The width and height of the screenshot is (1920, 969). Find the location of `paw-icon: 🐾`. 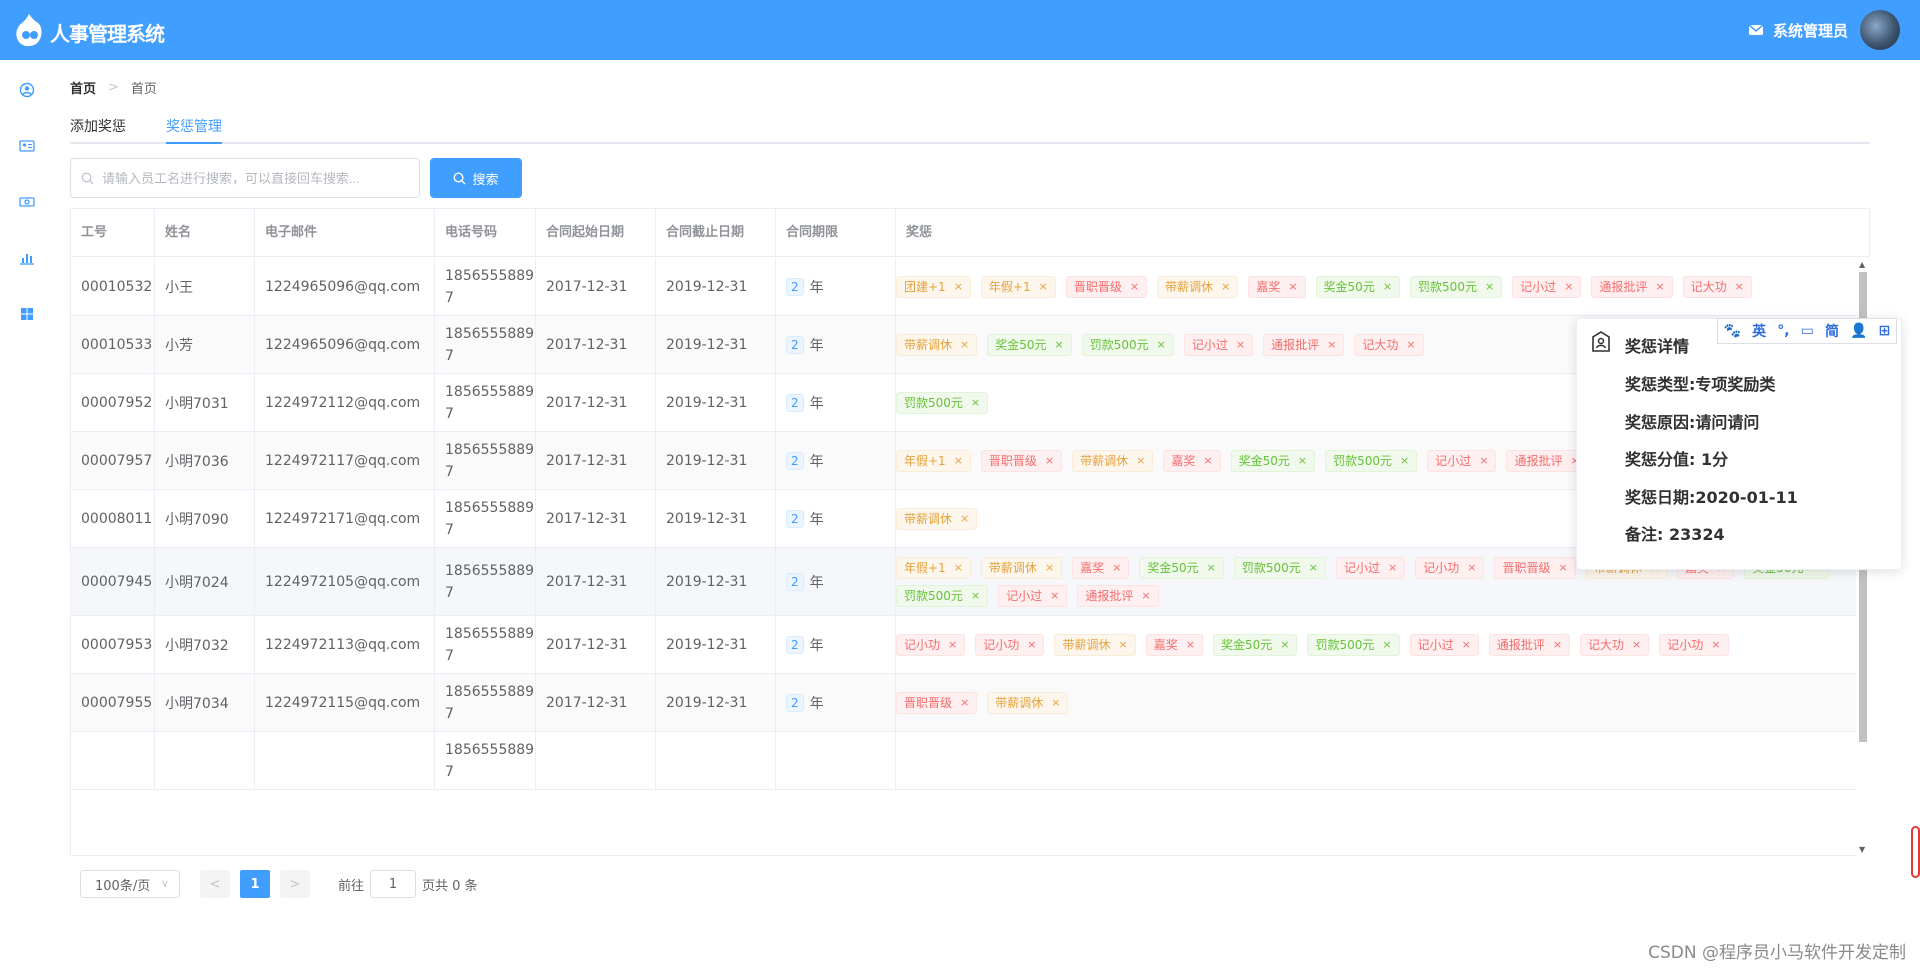

paw-icon: 🐾 is located at coordinates (1732, 331).